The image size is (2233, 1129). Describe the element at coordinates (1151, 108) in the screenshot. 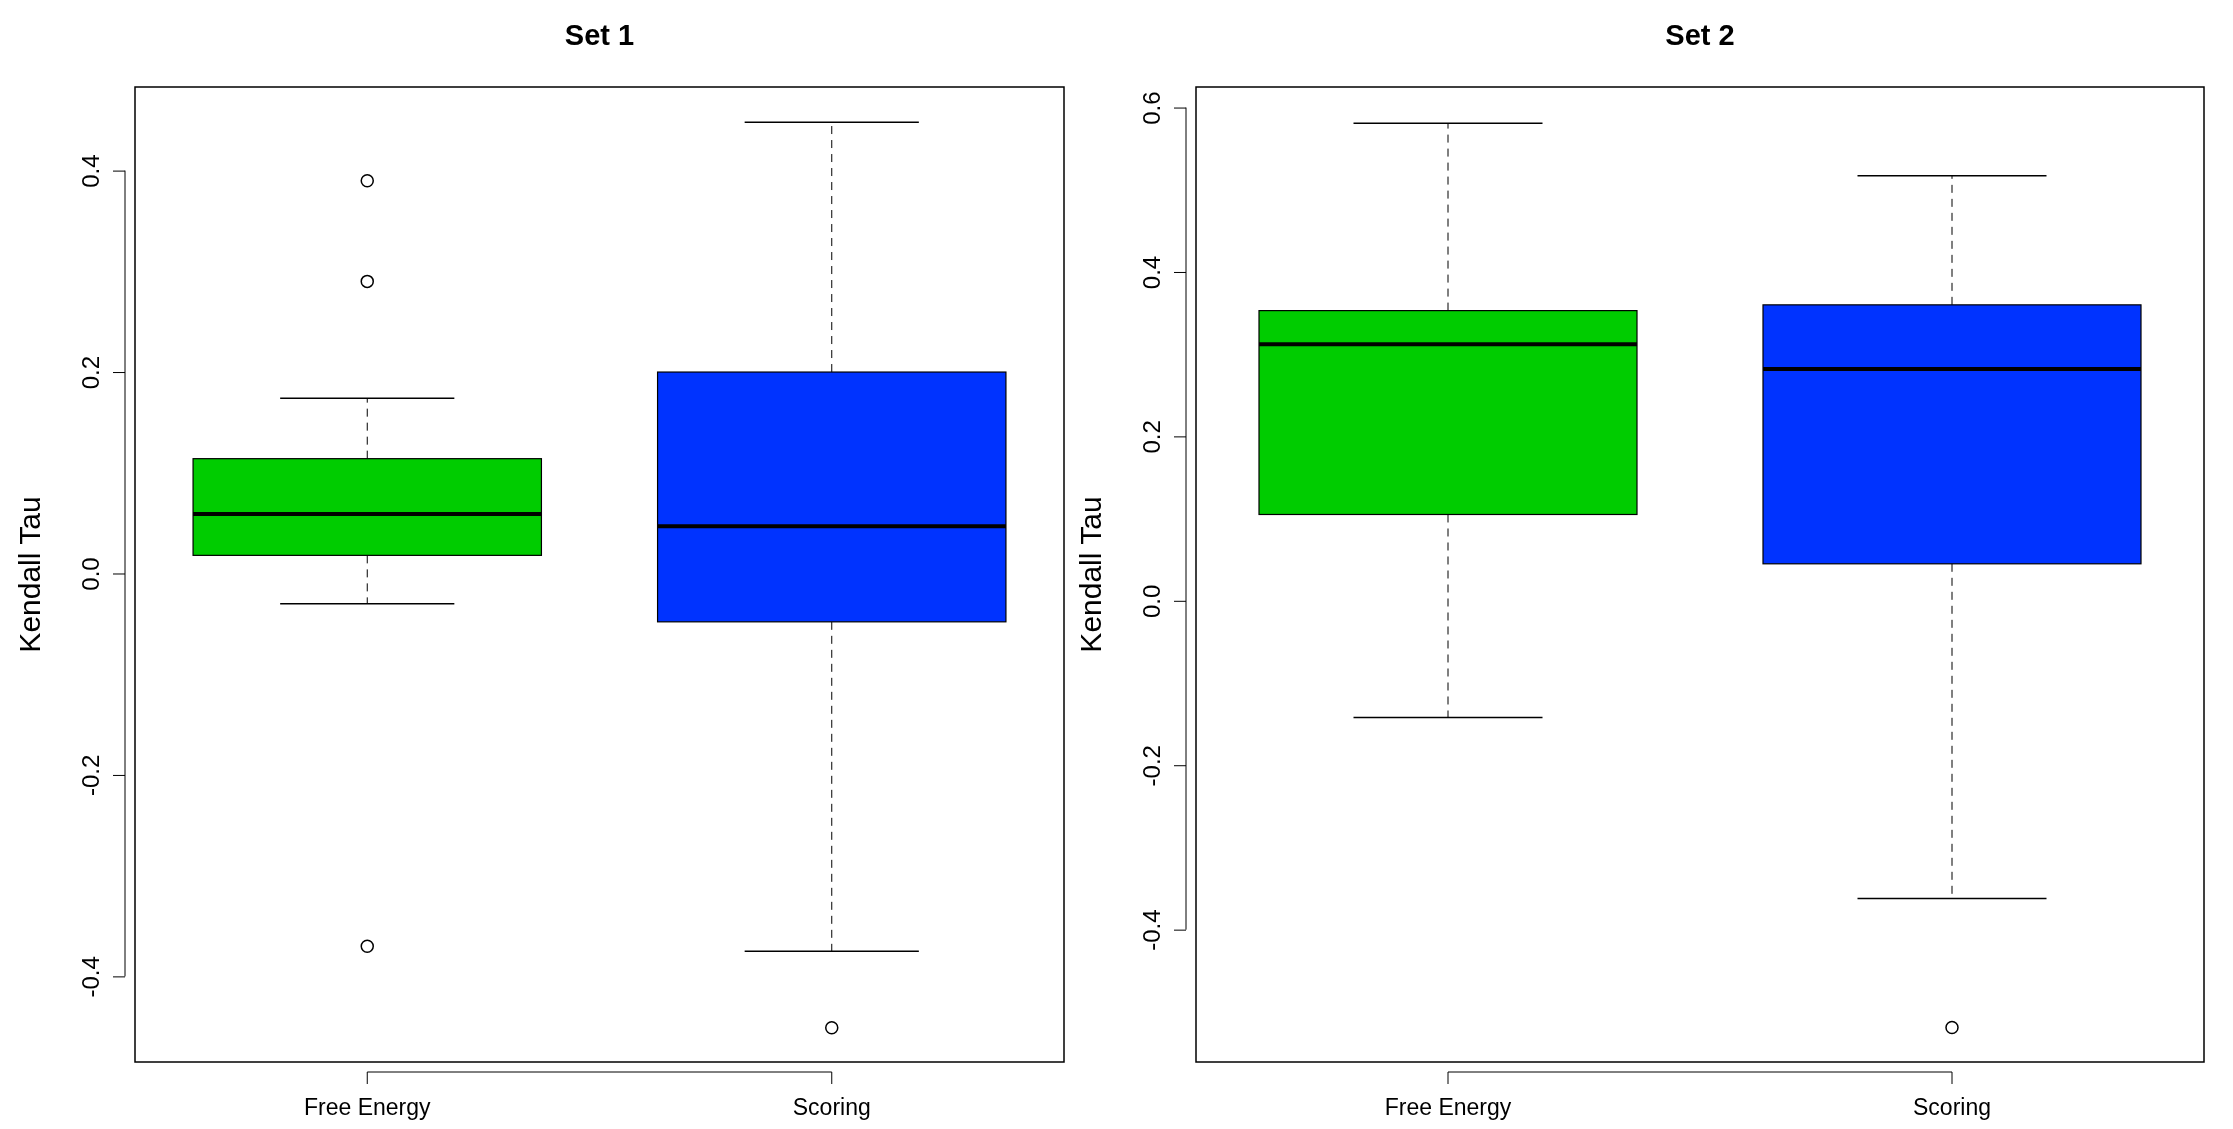

I see `y-tick-label: 0.6` at that location.